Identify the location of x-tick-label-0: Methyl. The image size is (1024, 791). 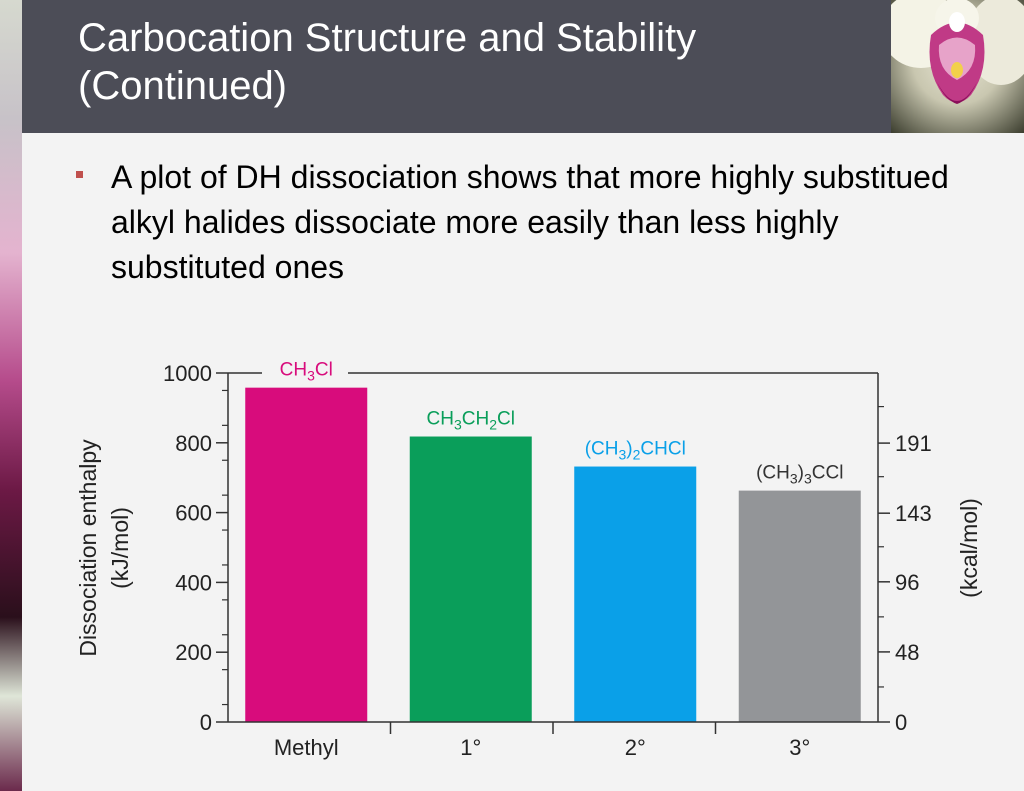
(306, 747).